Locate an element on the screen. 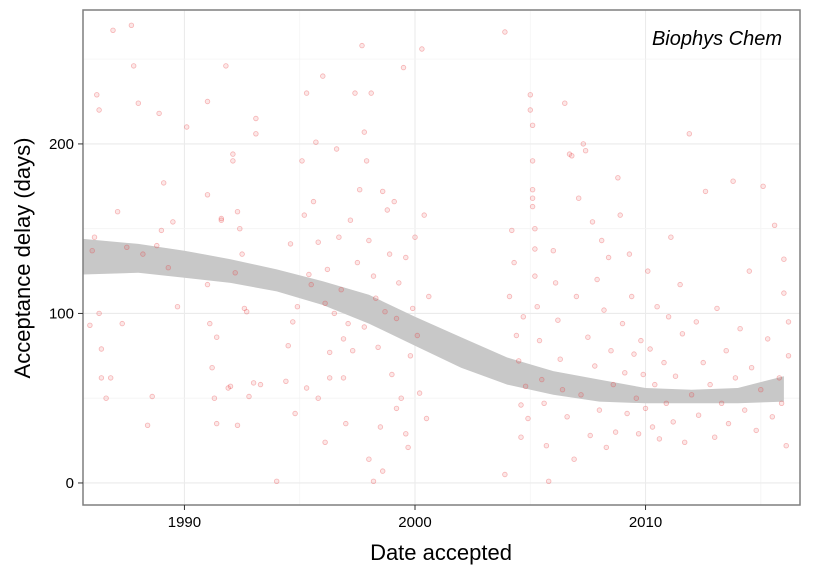  y-tick-label: 100 is located at coordinates (61, 313).